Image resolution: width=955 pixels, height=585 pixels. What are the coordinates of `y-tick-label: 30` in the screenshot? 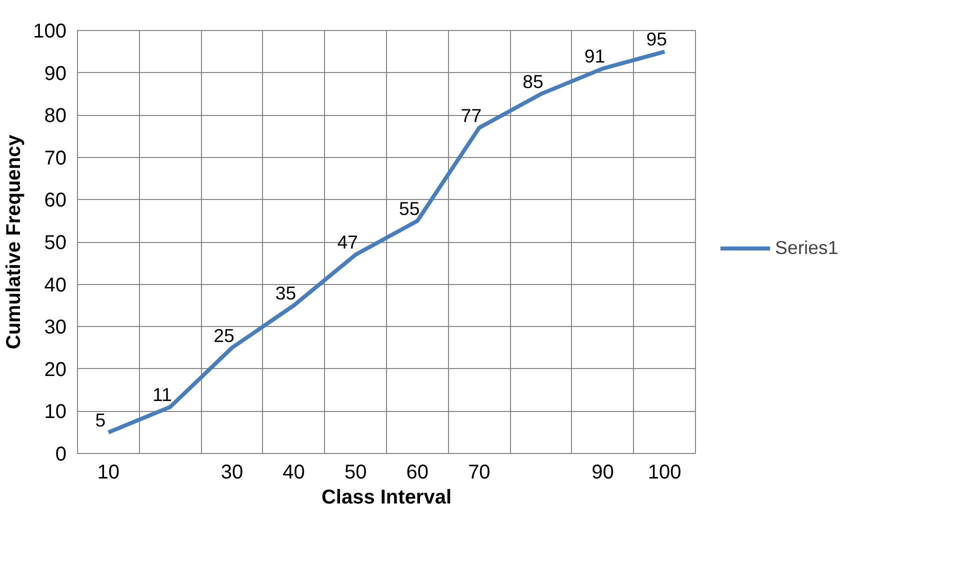 It's located at (55, 327).